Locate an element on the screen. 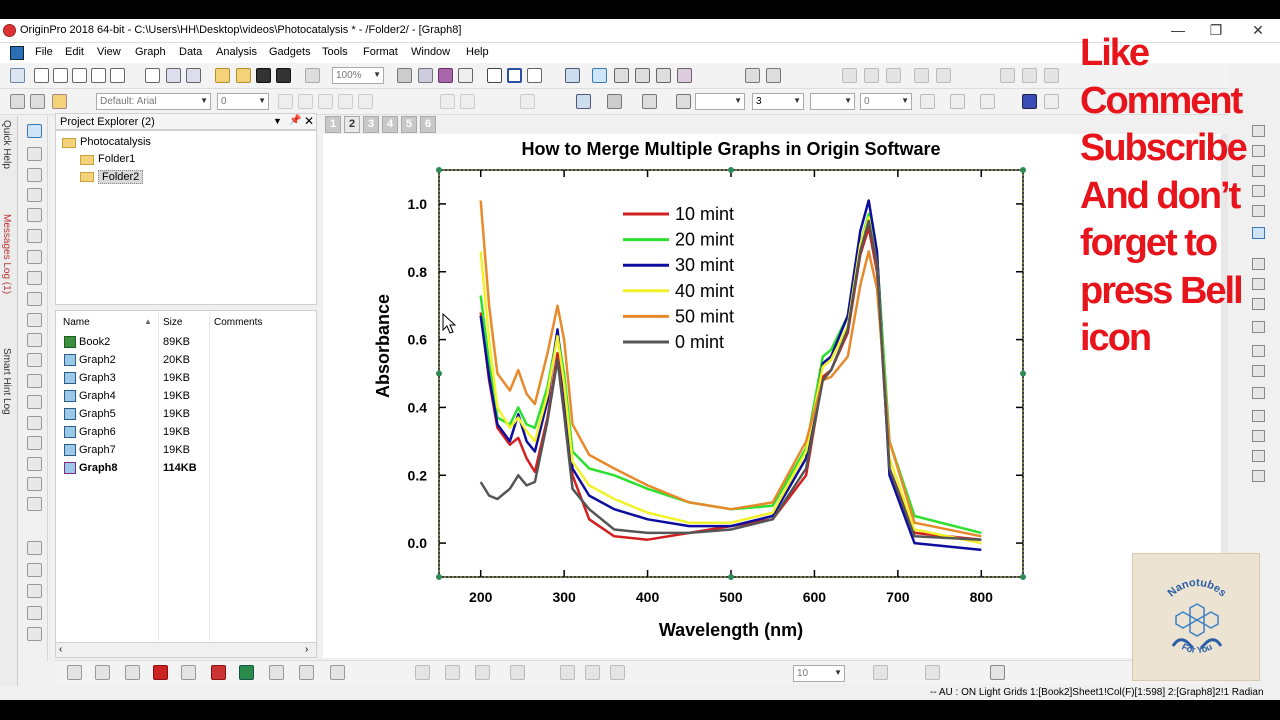 Image resolution: width=1280 pixels, height=720 pixels. rectangle-tool-icon is located at coordinates (34, 340).